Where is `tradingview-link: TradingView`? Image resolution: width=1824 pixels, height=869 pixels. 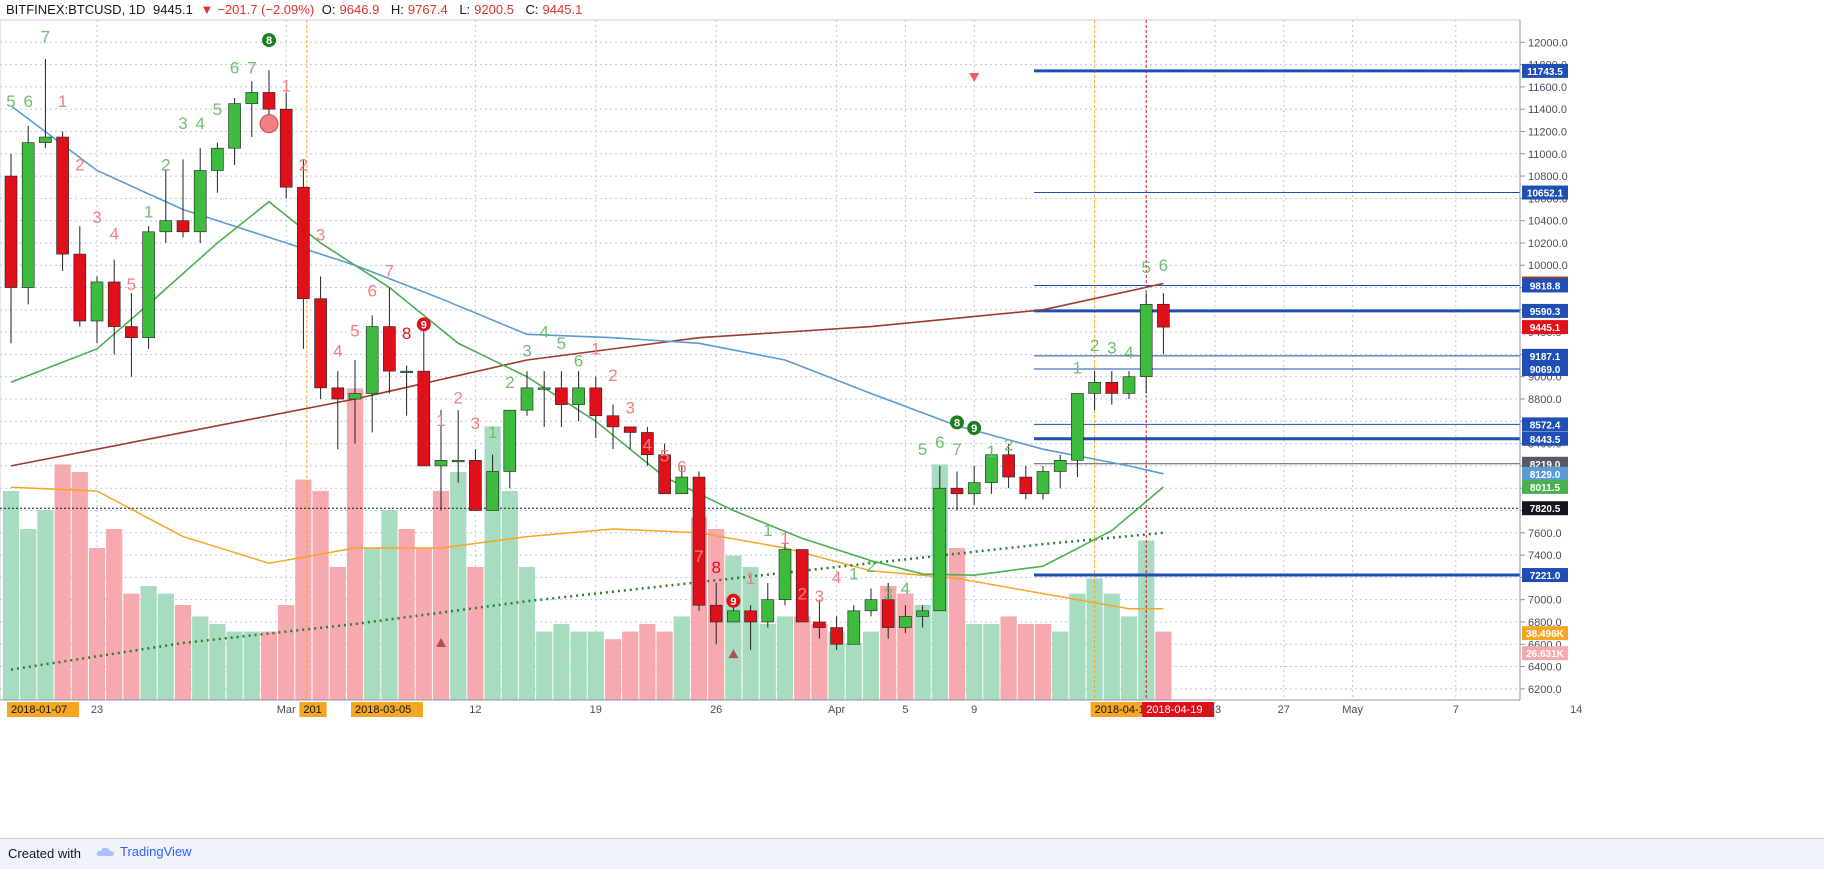
tradingview-link: TradingView is located at coordinates (144, 851).